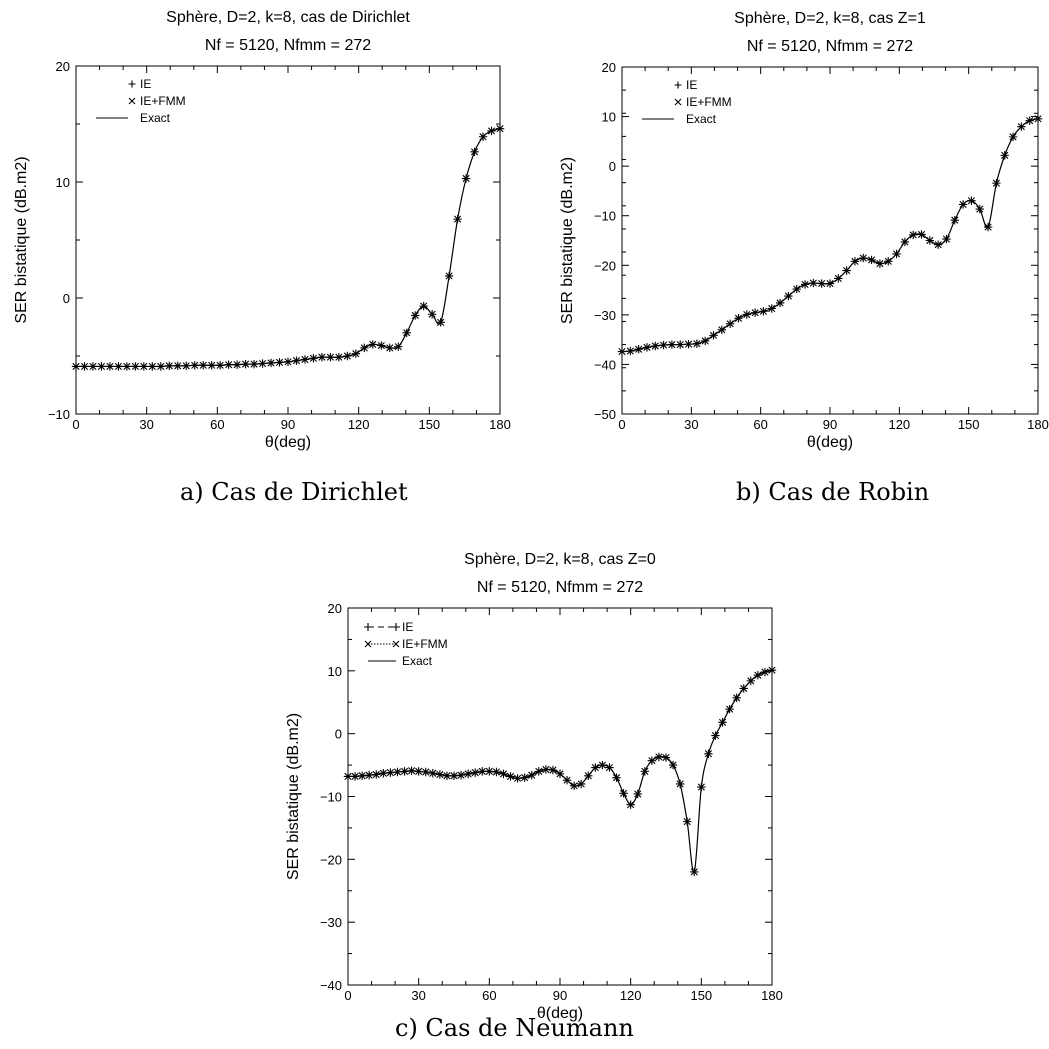 The height and width of the screenshot is (1049, 1049). Describe the element at coordinates (830, 235) in the screenshot. I see `series-line-exact` at that location.